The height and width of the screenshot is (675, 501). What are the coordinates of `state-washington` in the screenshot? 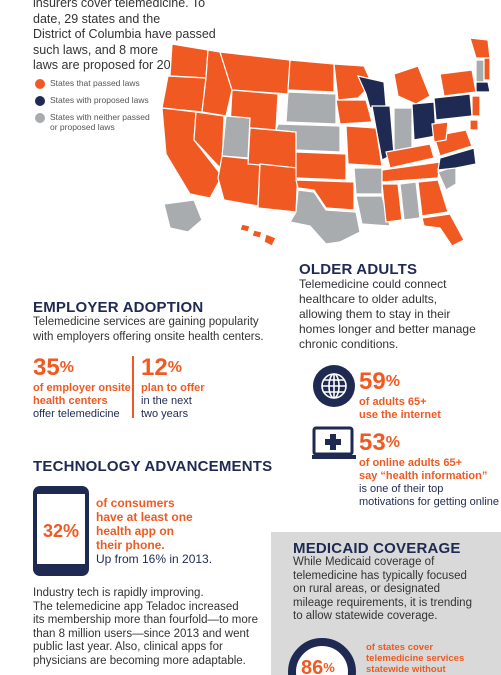 It's located at (189, 61).